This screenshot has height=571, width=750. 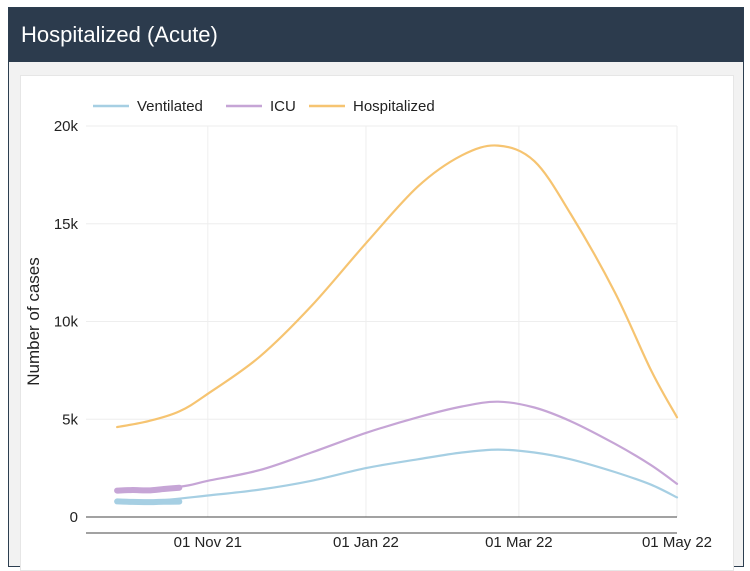 What do you see at coordinates (519, 542) in the screenshot?
I see `x-tick-label: 01 Mar 22` at bounding box center [519, 542].